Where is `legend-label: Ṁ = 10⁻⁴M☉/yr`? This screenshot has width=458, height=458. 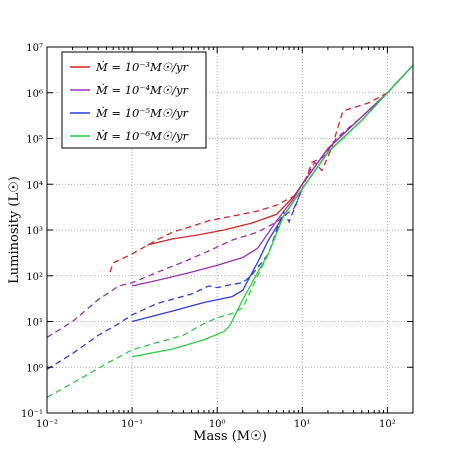 legend-label: Ṁ = 10⁻⁴M☉/yr is located at coordinates (142, 90).